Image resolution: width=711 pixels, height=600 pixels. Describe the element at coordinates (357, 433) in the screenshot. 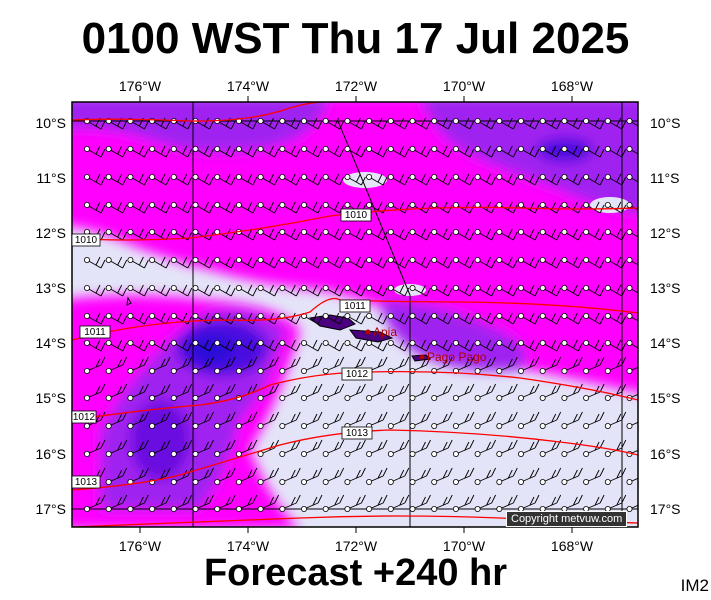

I see `isobar-label: 1013` at that location.